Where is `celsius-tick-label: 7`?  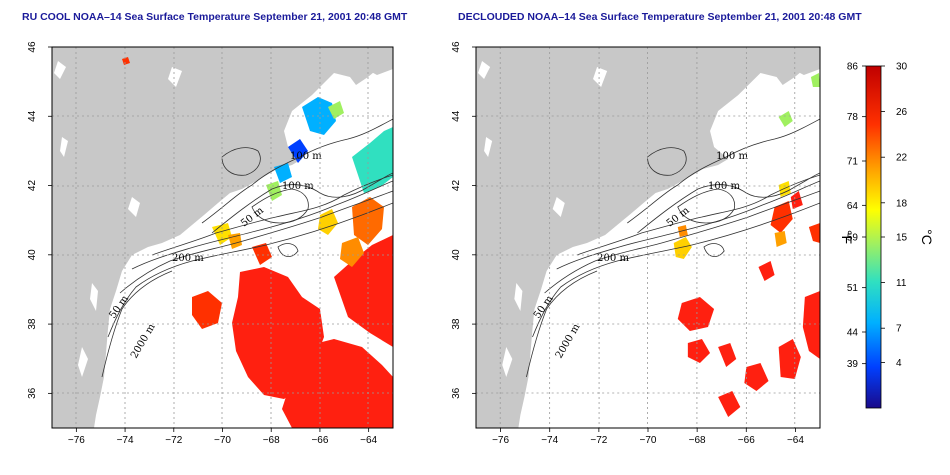 celsius-tick-label: 7 is located at coordinates (899, 329).